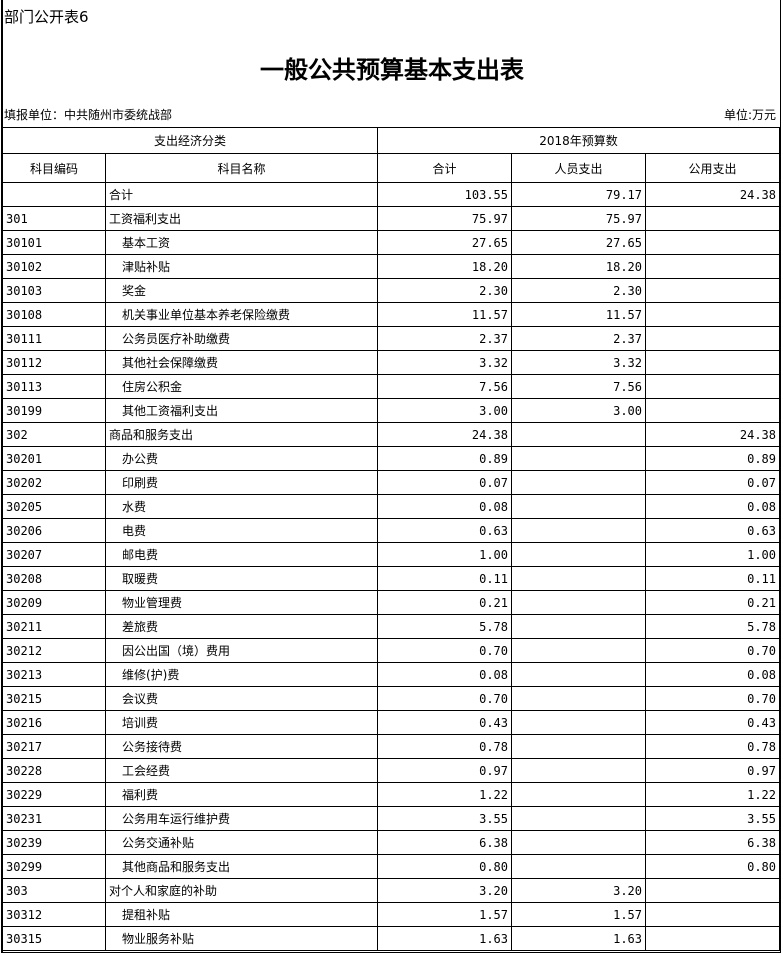 The image size is (784, 955). Describe the element at coordinates (54, 578) in the screenshot. I see `cell-code: 30208` at that location.